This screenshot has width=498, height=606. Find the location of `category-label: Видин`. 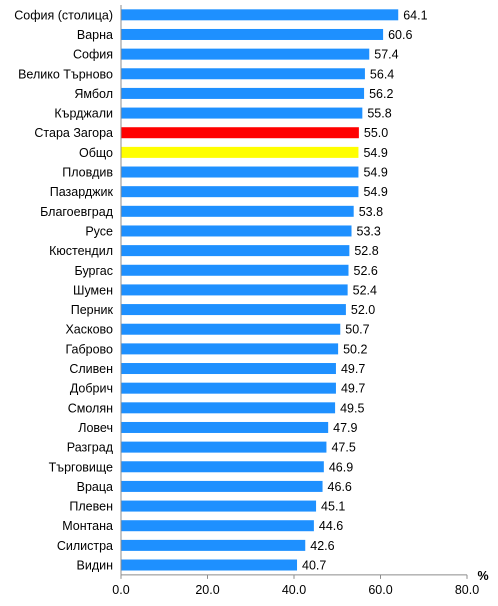

category-label: Видин is located at coordinates (95, 566).